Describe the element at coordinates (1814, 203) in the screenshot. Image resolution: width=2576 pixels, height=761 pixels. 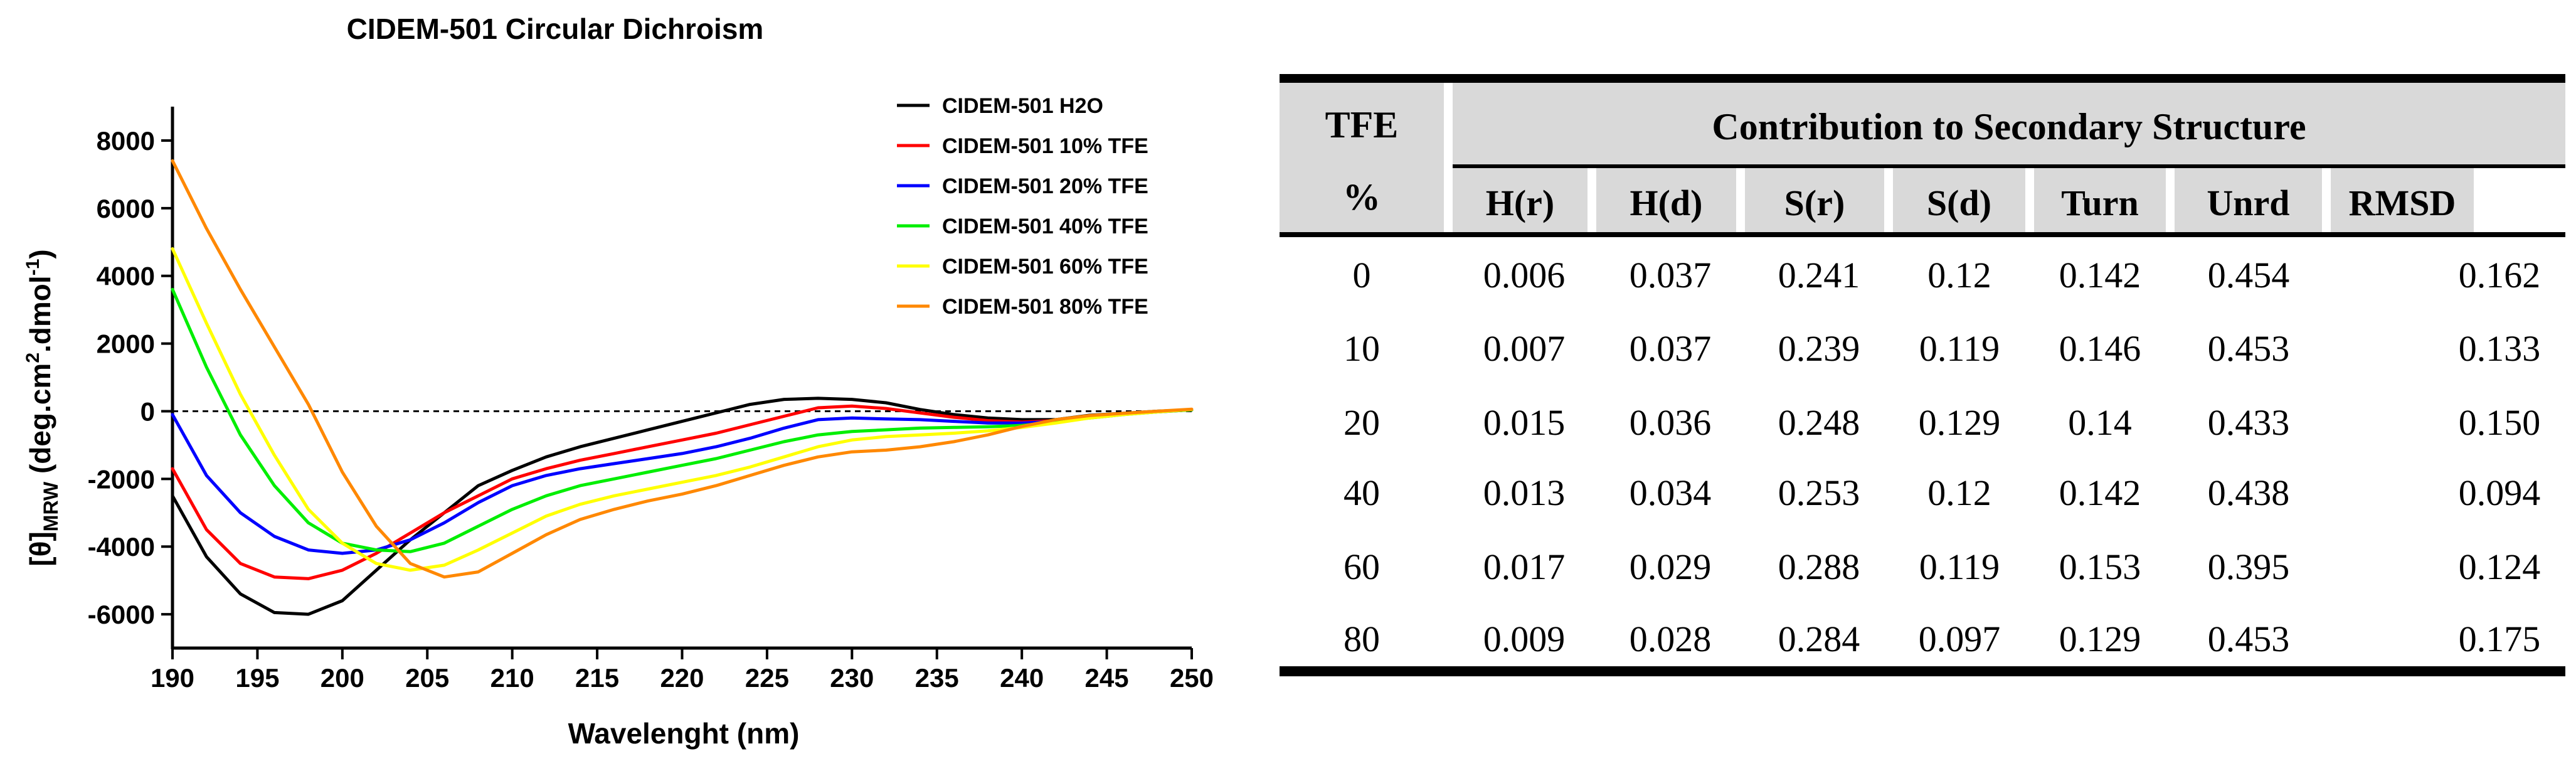
I see `column-header-sr: S(r)` at that location.